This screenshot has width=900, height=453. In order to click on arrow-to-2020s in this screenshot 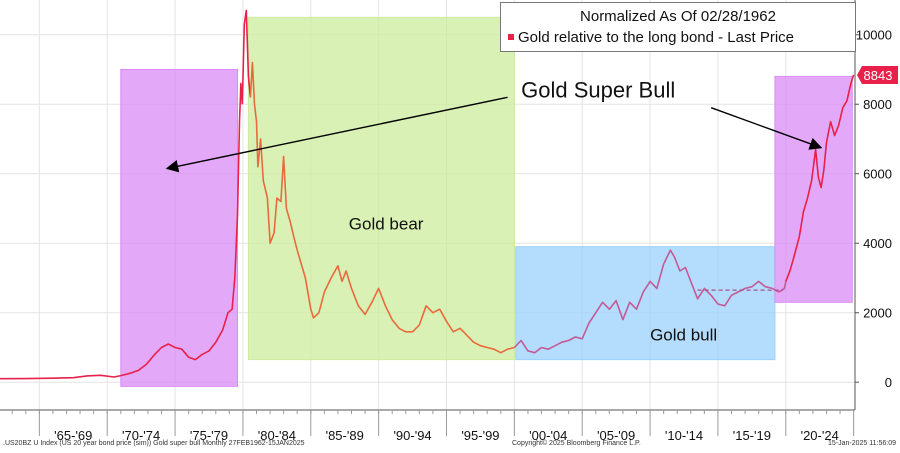, I will do `click(766, 128)`.